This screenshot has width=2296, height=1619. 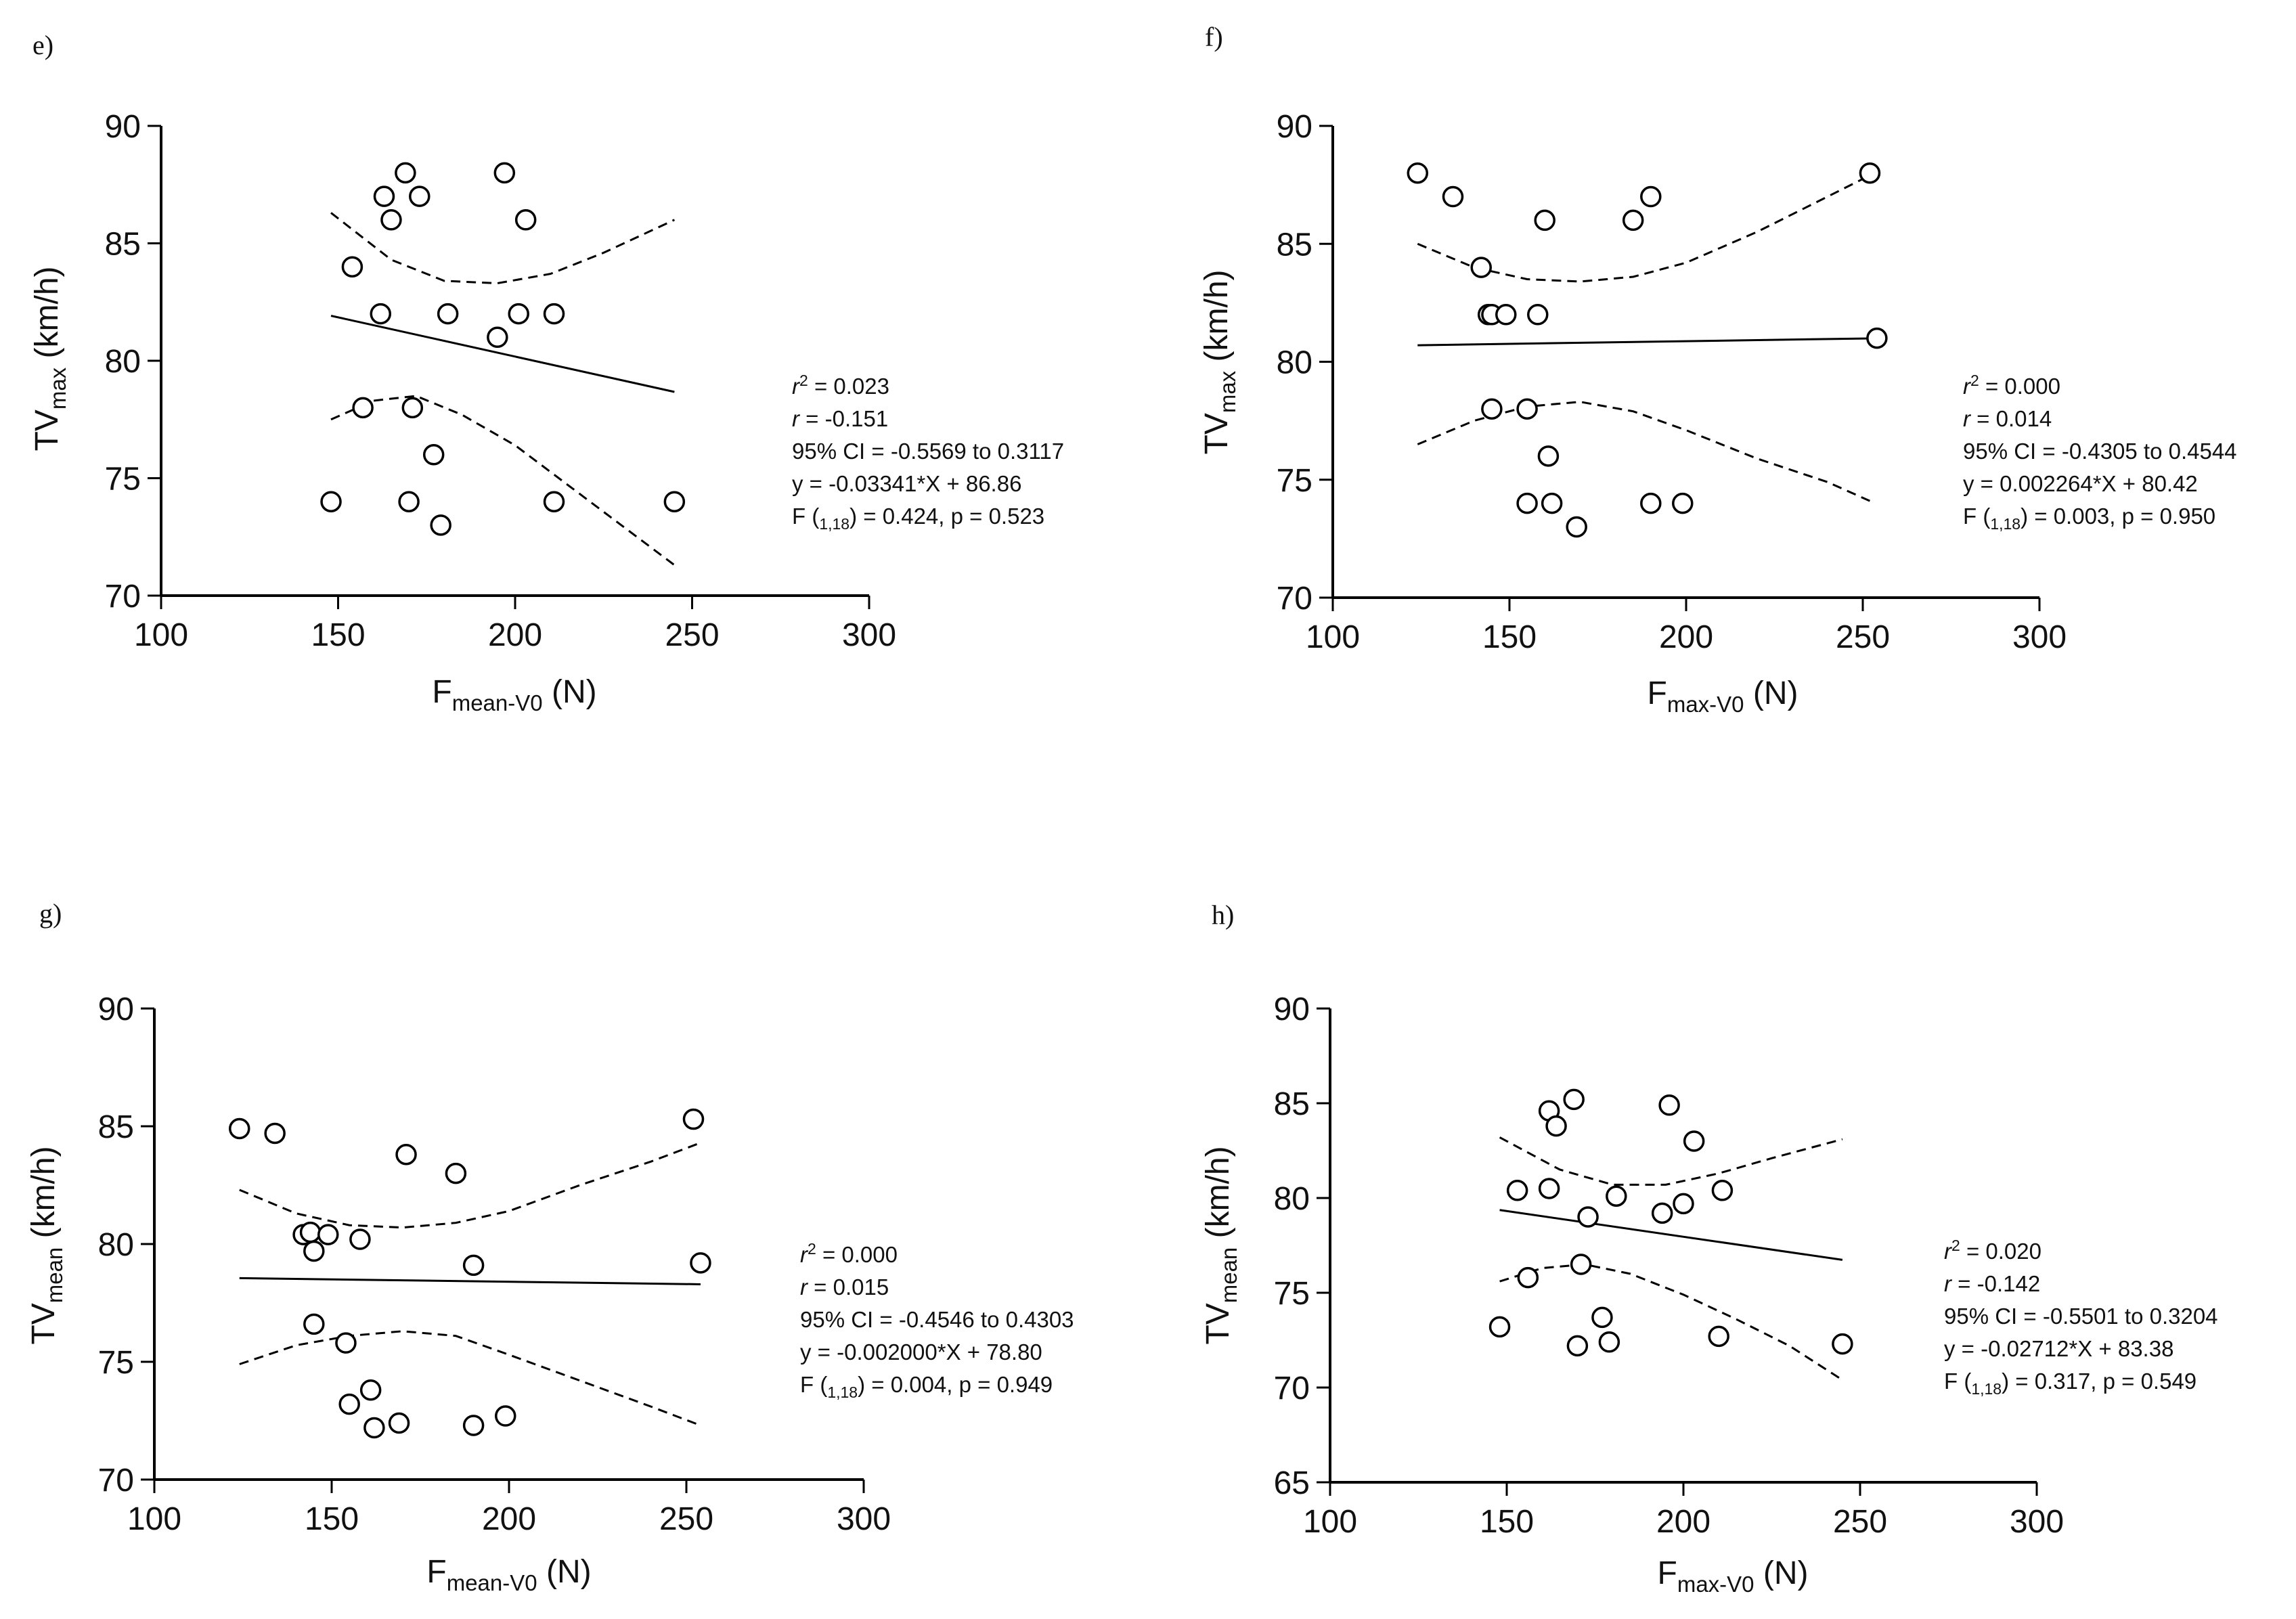 What do you see at coordinates (937, 1319) in the screenshot?
I see `stat-ci: 95% CI = -0.4546 to 0.4303` at bounding box center [937, 1319].